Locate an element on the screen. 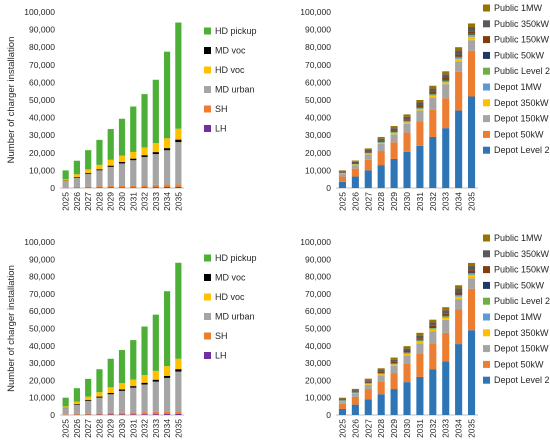 The width and height of the screenshot is (550, 445). y-tick-label: 40,000 is located at coordinates (42, 346).